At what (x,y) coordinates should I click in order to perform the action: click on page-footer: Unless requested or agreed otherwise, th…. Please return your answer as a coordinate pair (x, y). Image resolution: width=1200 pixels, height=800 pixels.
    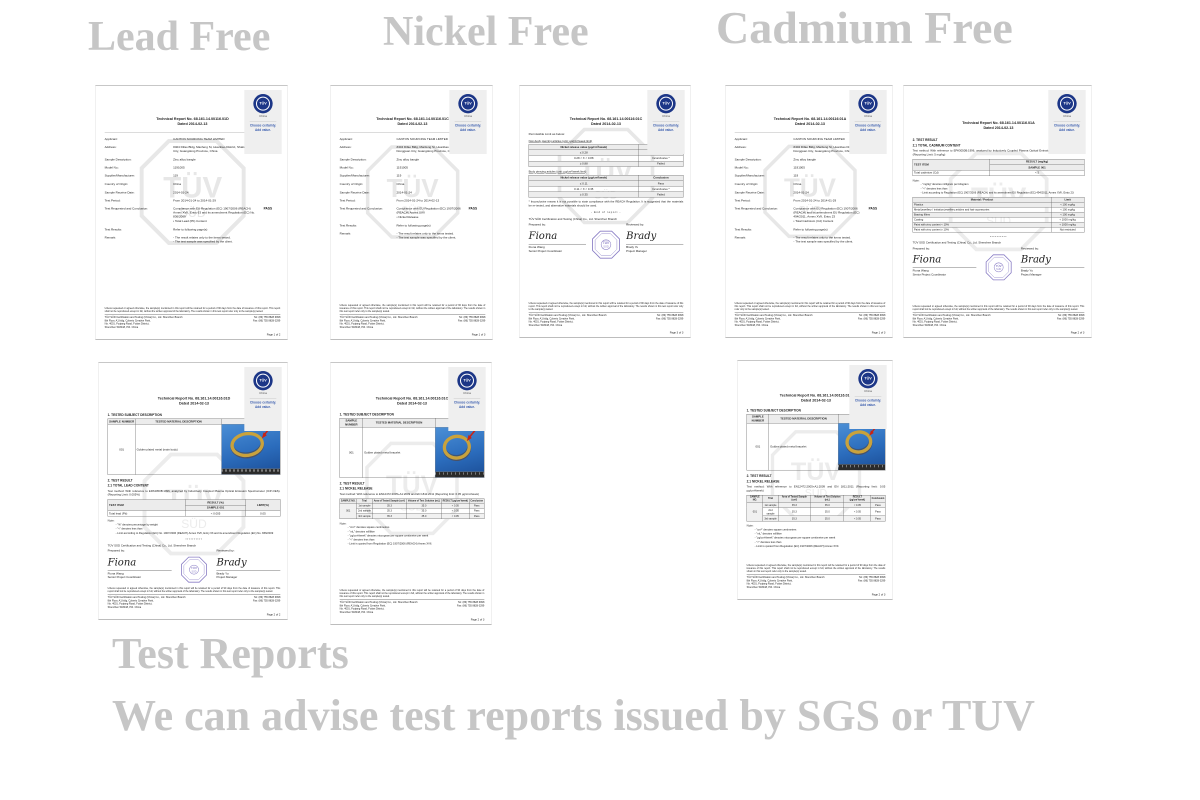
    Looking at the image, I should click on (606, 318).